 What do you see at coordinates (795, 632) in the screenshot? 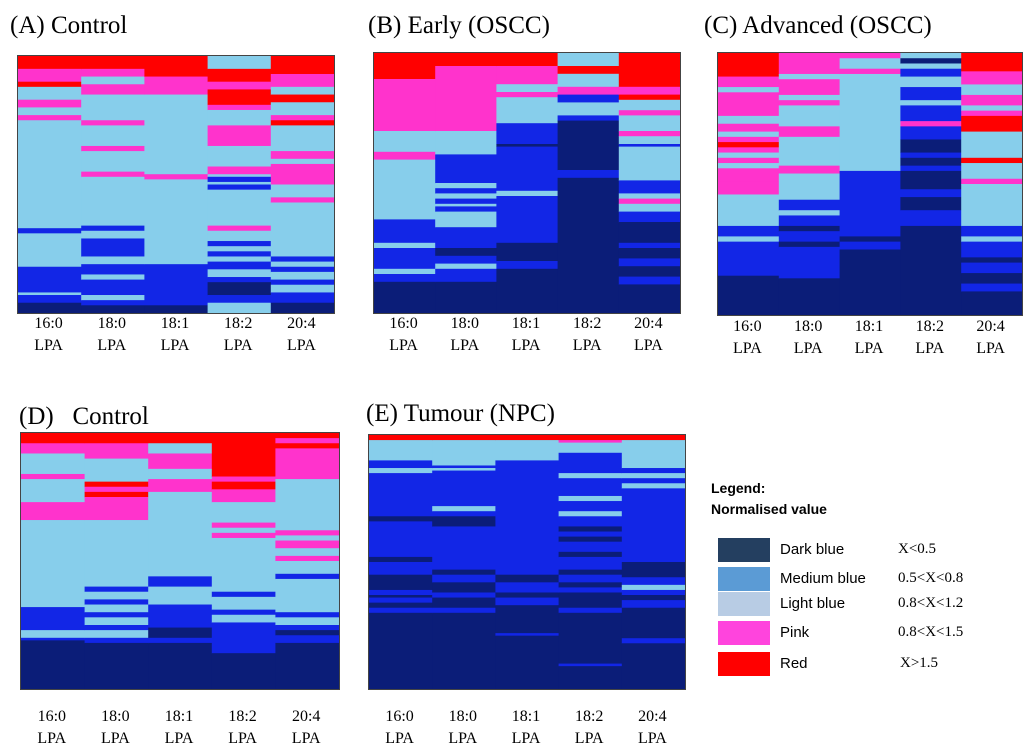
I see `legend-label: Pink` at bounding box center [795, 632].